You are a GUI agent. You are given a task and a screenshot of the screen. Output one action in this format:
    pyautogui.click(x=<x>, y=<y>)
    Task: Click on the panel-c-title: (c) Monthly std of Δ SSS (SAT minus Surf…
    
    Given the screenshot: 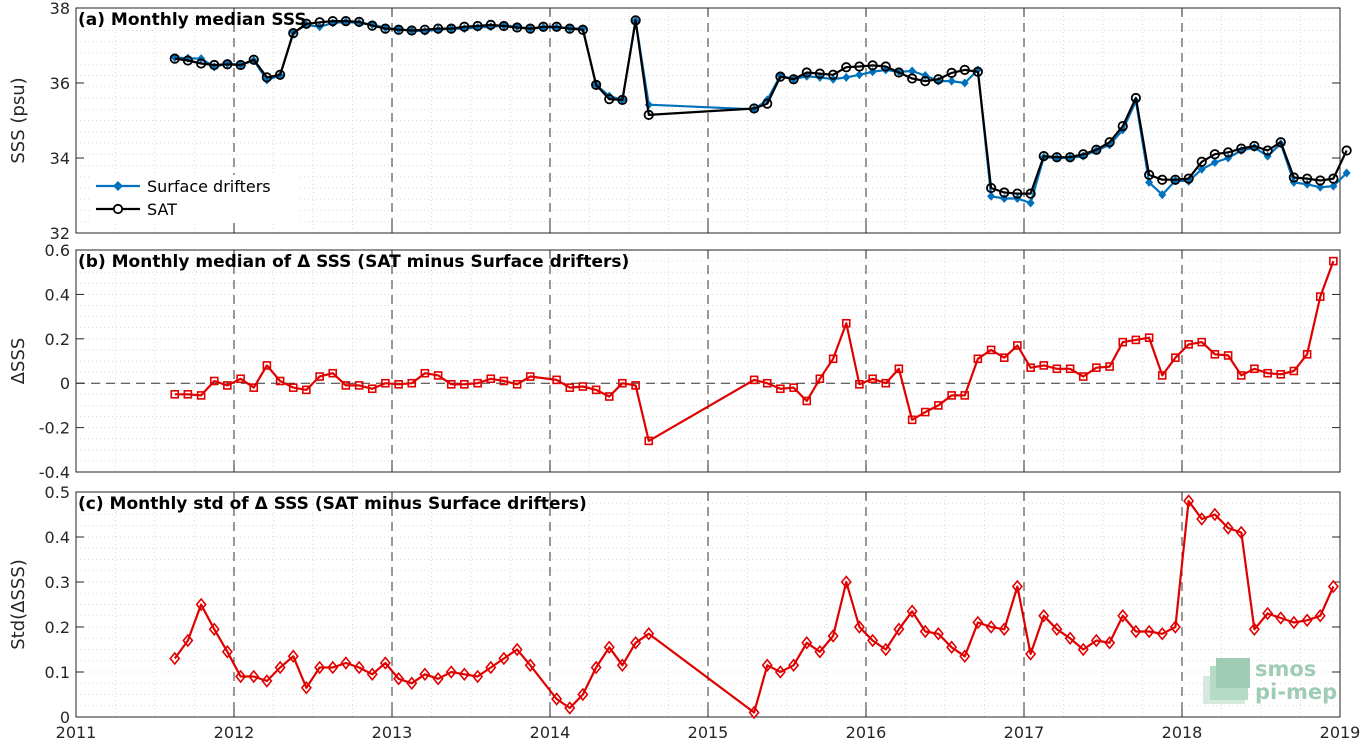 What is the action you would take?
    pyautogui.click(x=332, y=504)
    